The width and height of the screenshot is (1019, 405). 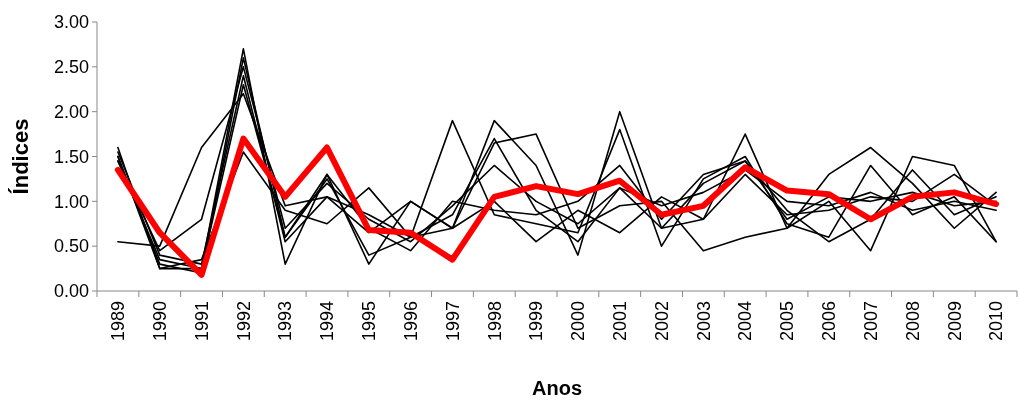 What do you see at coordinates (954, 321) in the screenshot?
I see `x-tick-label: 2009` at bounding box center [954, 321].